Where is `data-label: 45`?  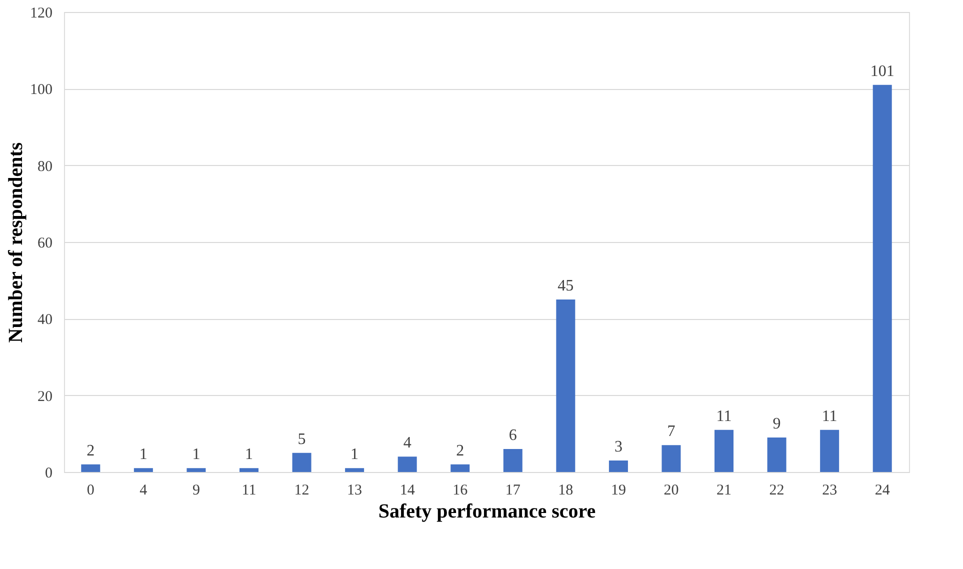
data-label: 45 is located at coordinates (566, 286).